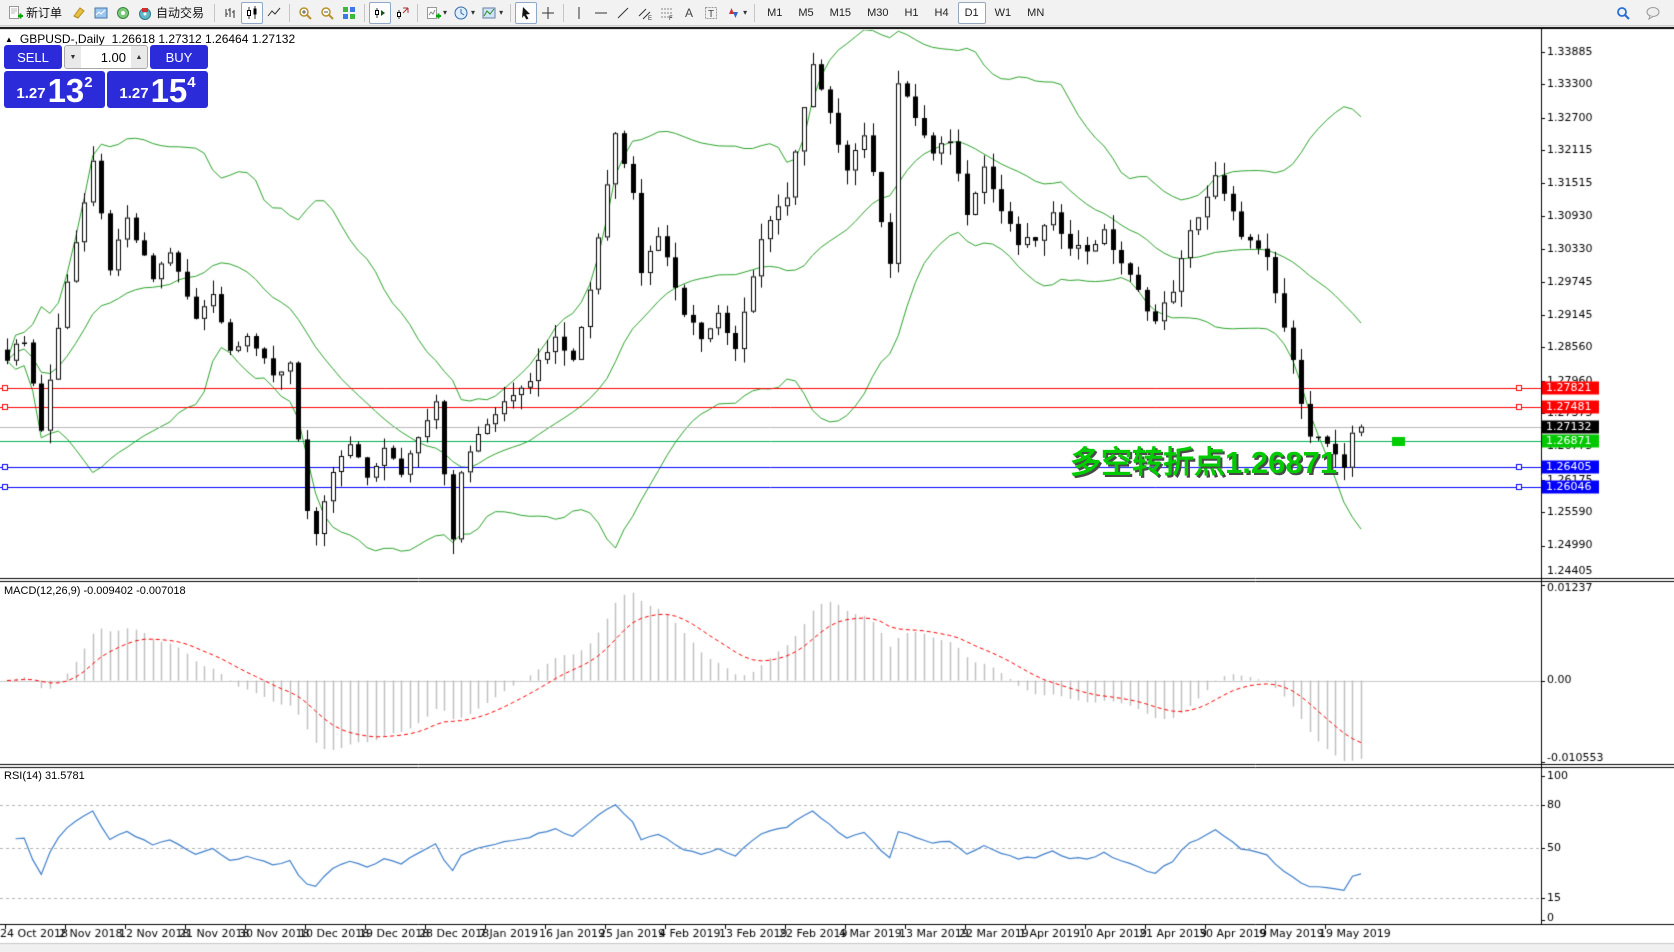 This screenshot has height=952, width=1674. I want to click on zoom-in-button, so click(305, 13).